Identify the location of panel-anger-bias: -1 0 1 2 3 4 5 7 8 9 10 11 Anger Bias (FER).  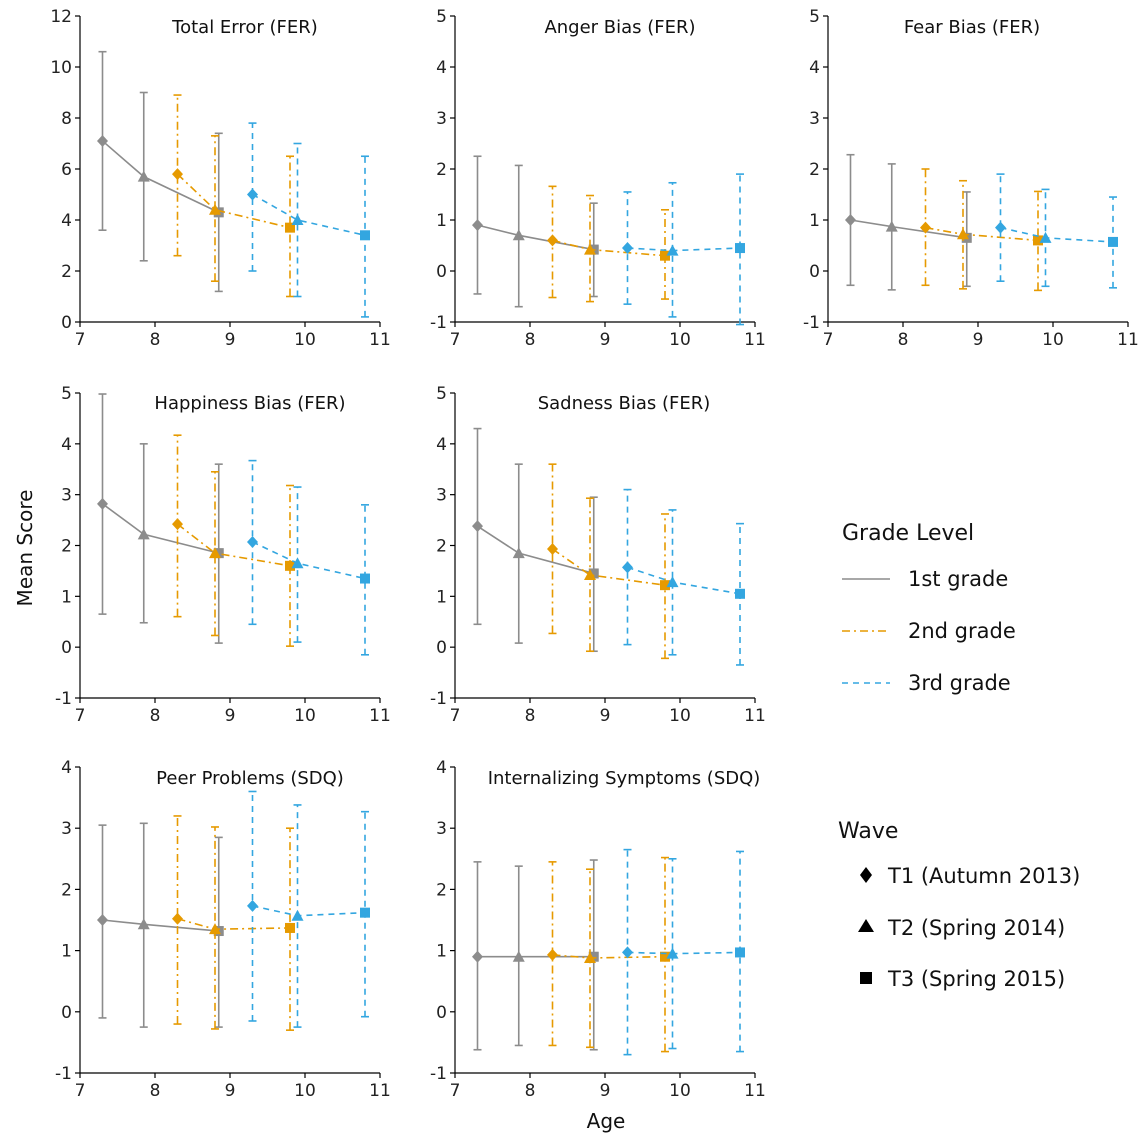
(598, 178).